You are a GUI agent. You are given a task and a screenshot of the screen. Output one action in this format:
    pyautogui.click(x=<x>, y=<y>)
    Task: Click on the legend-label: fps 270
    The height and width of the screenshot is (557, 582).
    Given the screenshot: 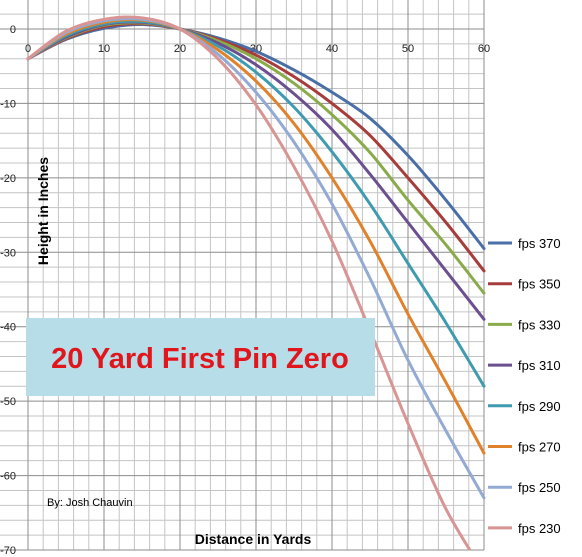 What is the action you would take?
    pyautogui.click(x=539, y=447)
    